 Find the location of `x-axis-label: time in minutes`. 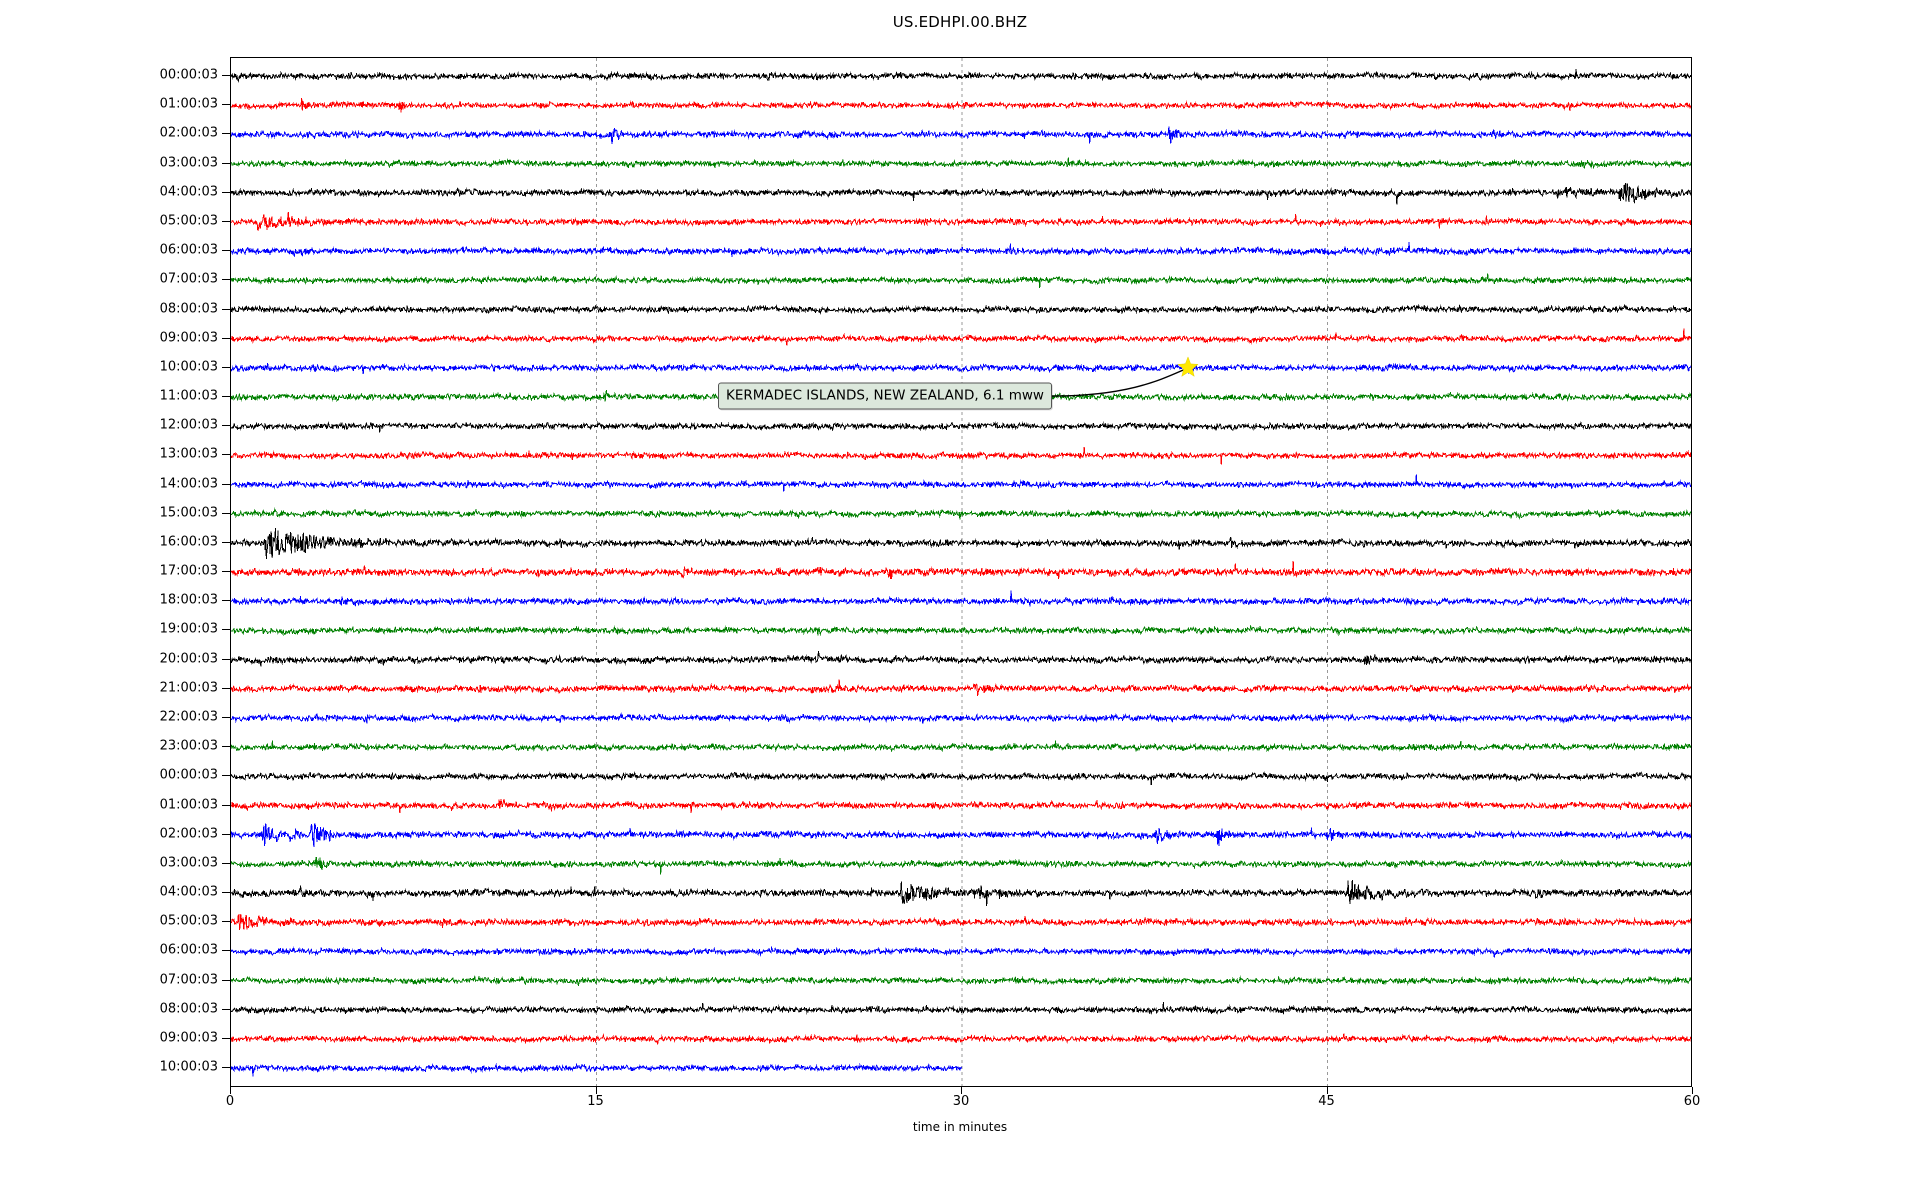

x-axis-label: time in minutes is located at coordinates (960, 1127).